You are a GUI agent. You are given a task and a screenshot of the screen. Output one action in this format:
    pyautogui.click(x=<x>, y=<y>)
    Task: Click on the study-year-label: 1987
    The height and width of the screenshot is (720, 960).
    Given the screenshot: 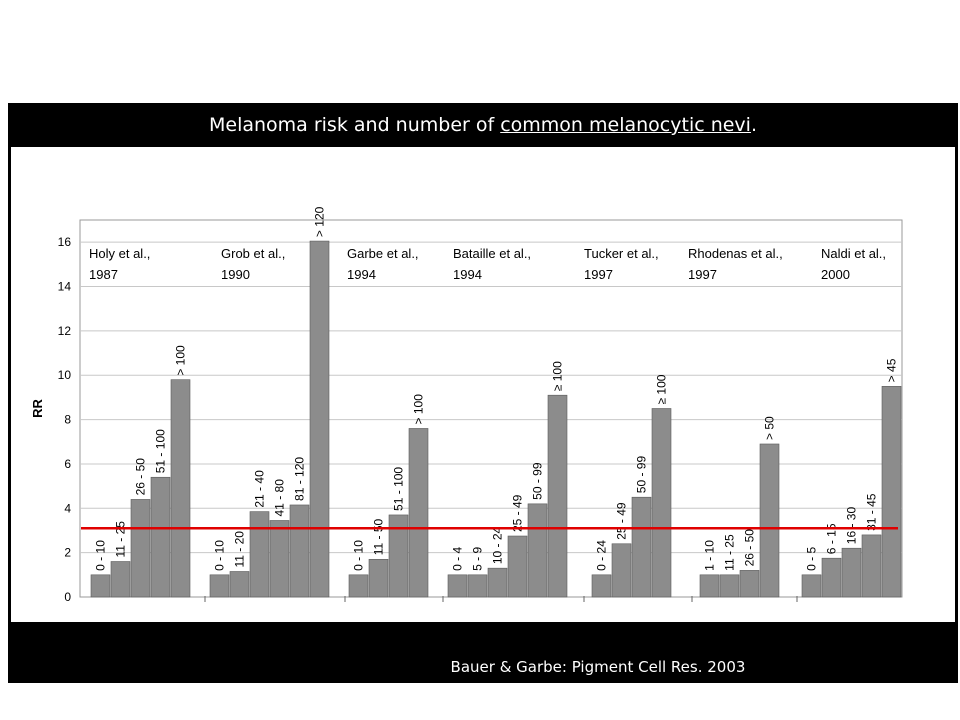 What is the action you would take?
    pyautogui.click(x=103, y=274)
    